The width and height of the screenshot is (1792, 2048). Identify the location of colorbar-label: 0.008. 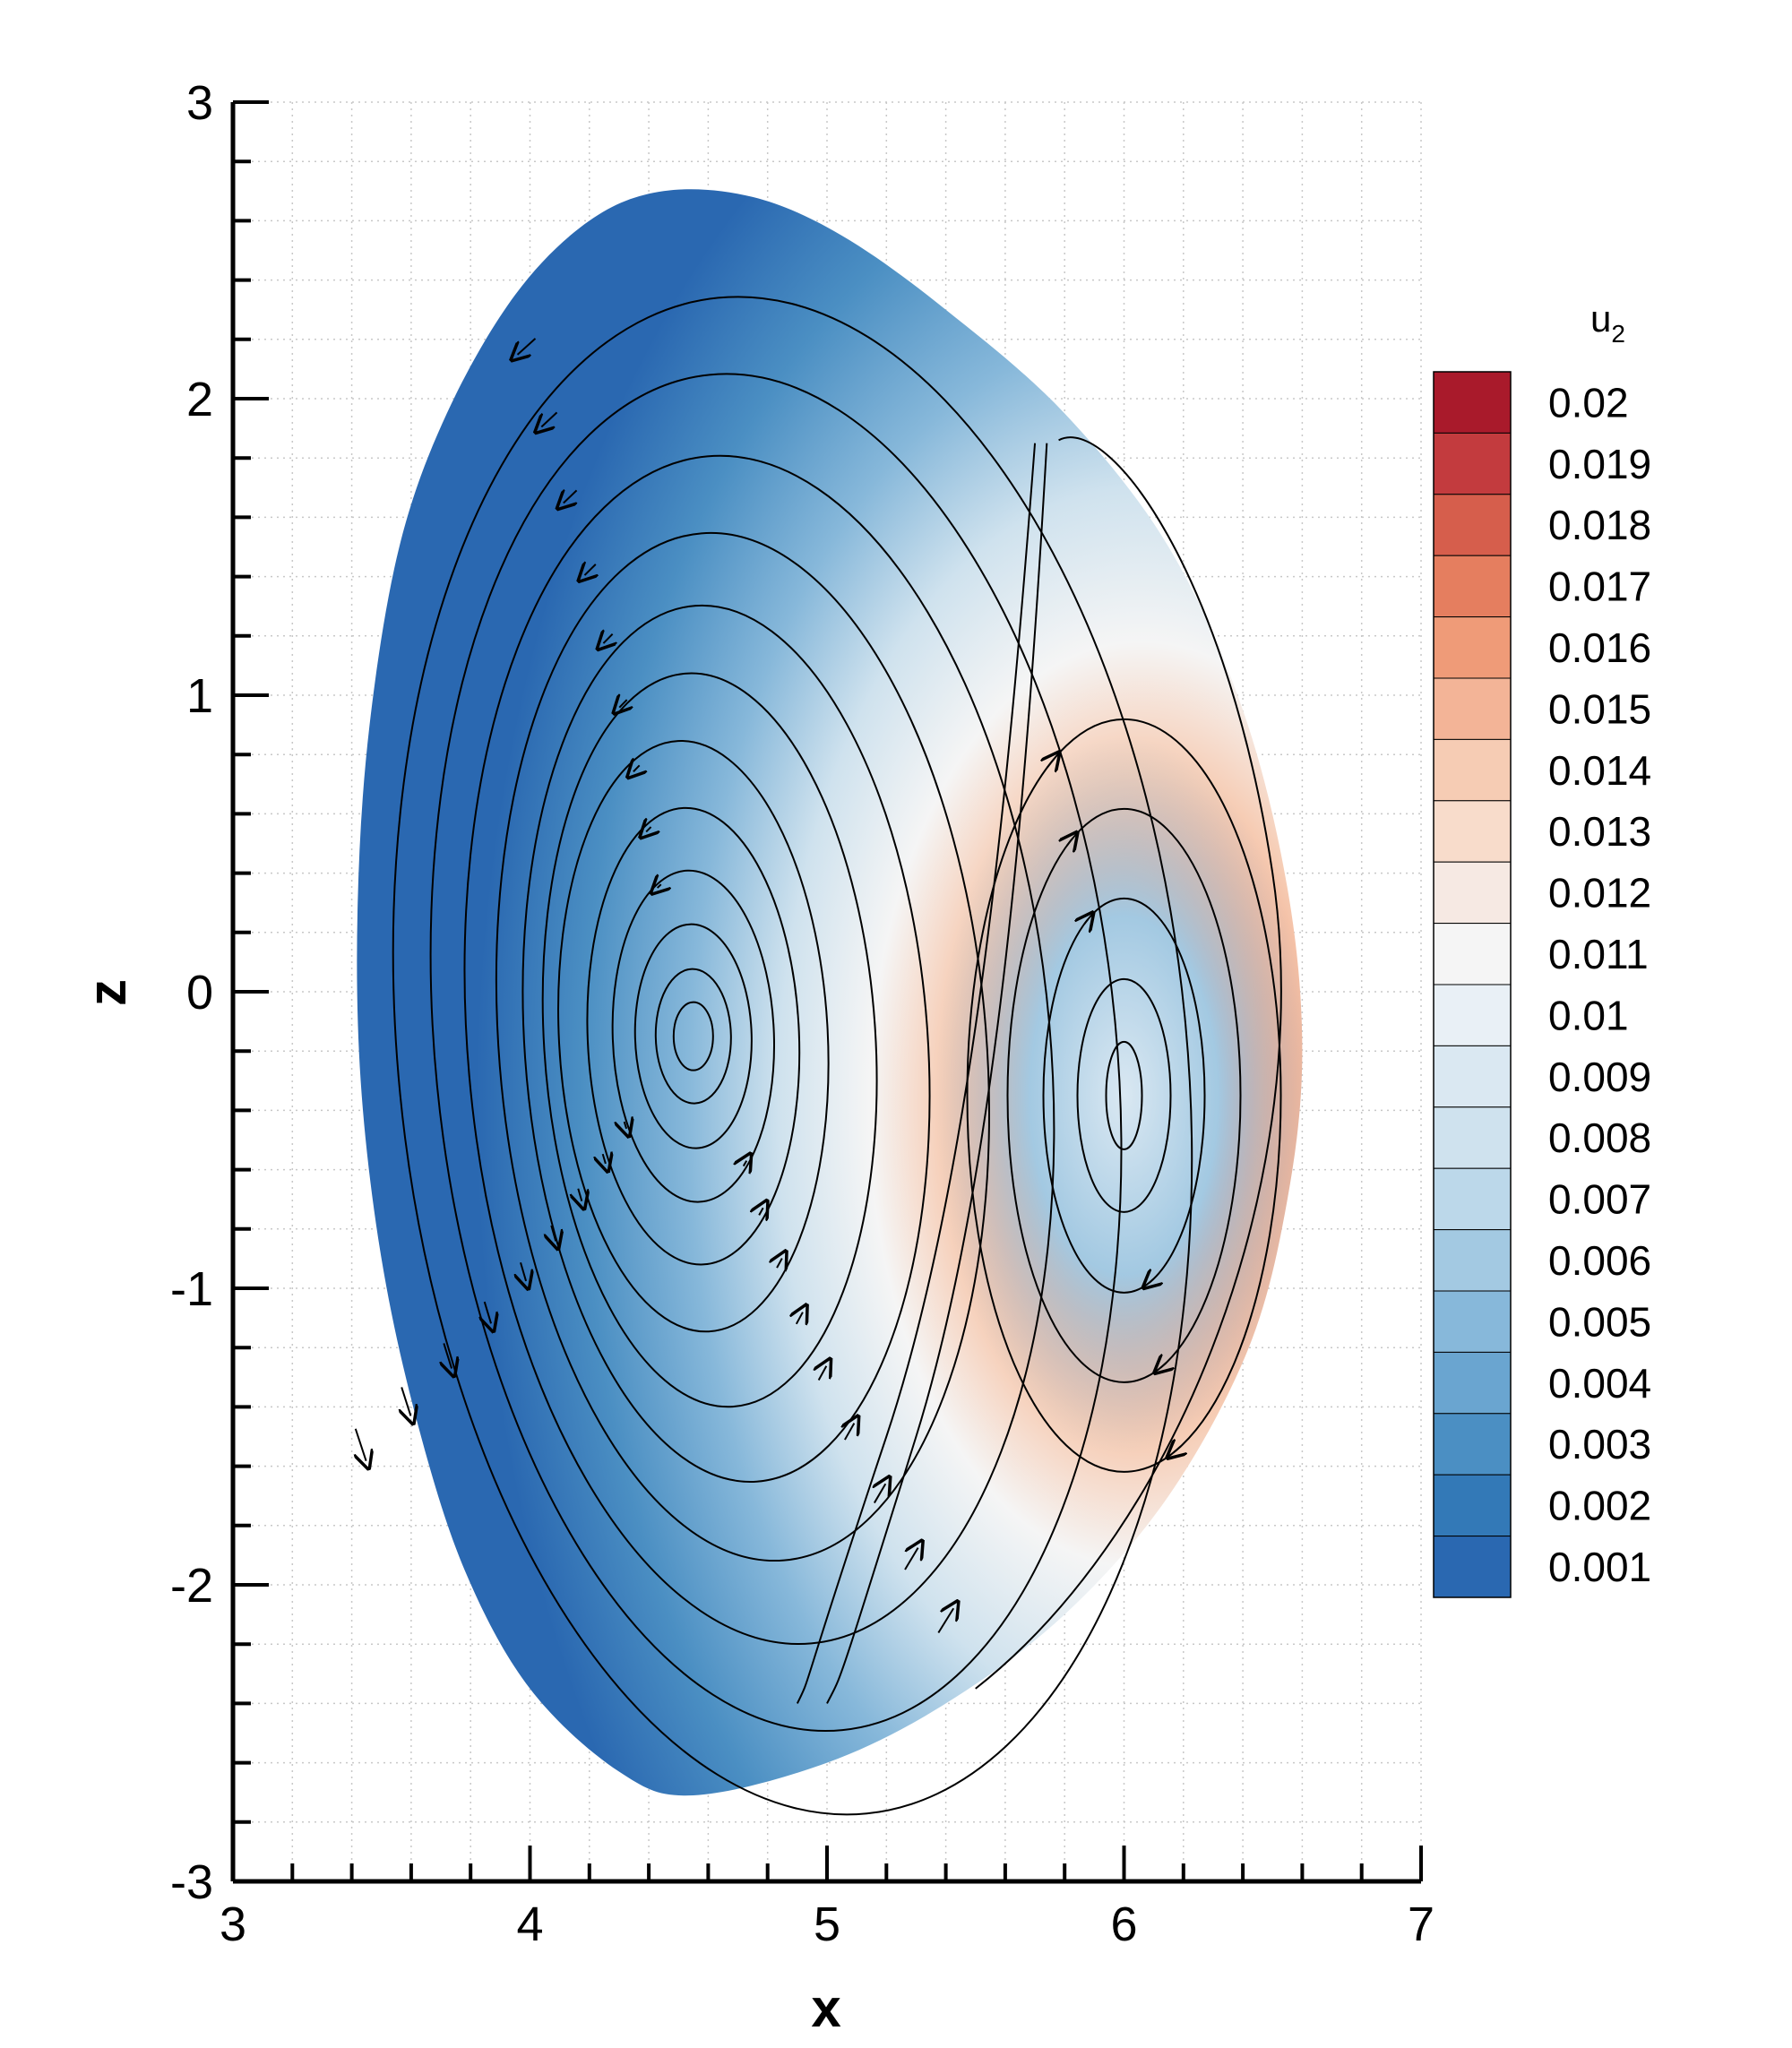
(1599, 1137).